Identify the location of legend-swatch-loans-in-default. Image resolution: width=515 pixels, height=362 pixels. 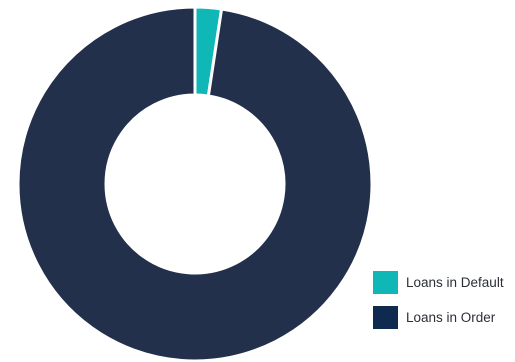
(385, 282).